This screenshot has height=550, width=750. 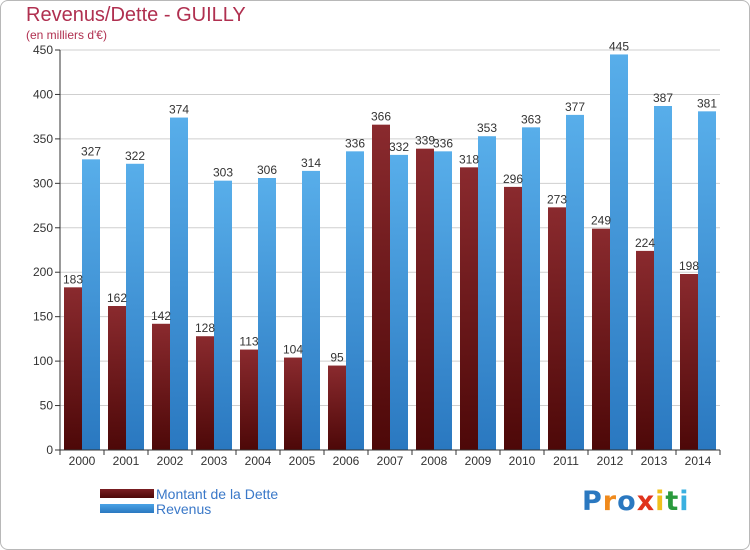 I want to click on y-tick-label: 100, so click(x=43, y=361).